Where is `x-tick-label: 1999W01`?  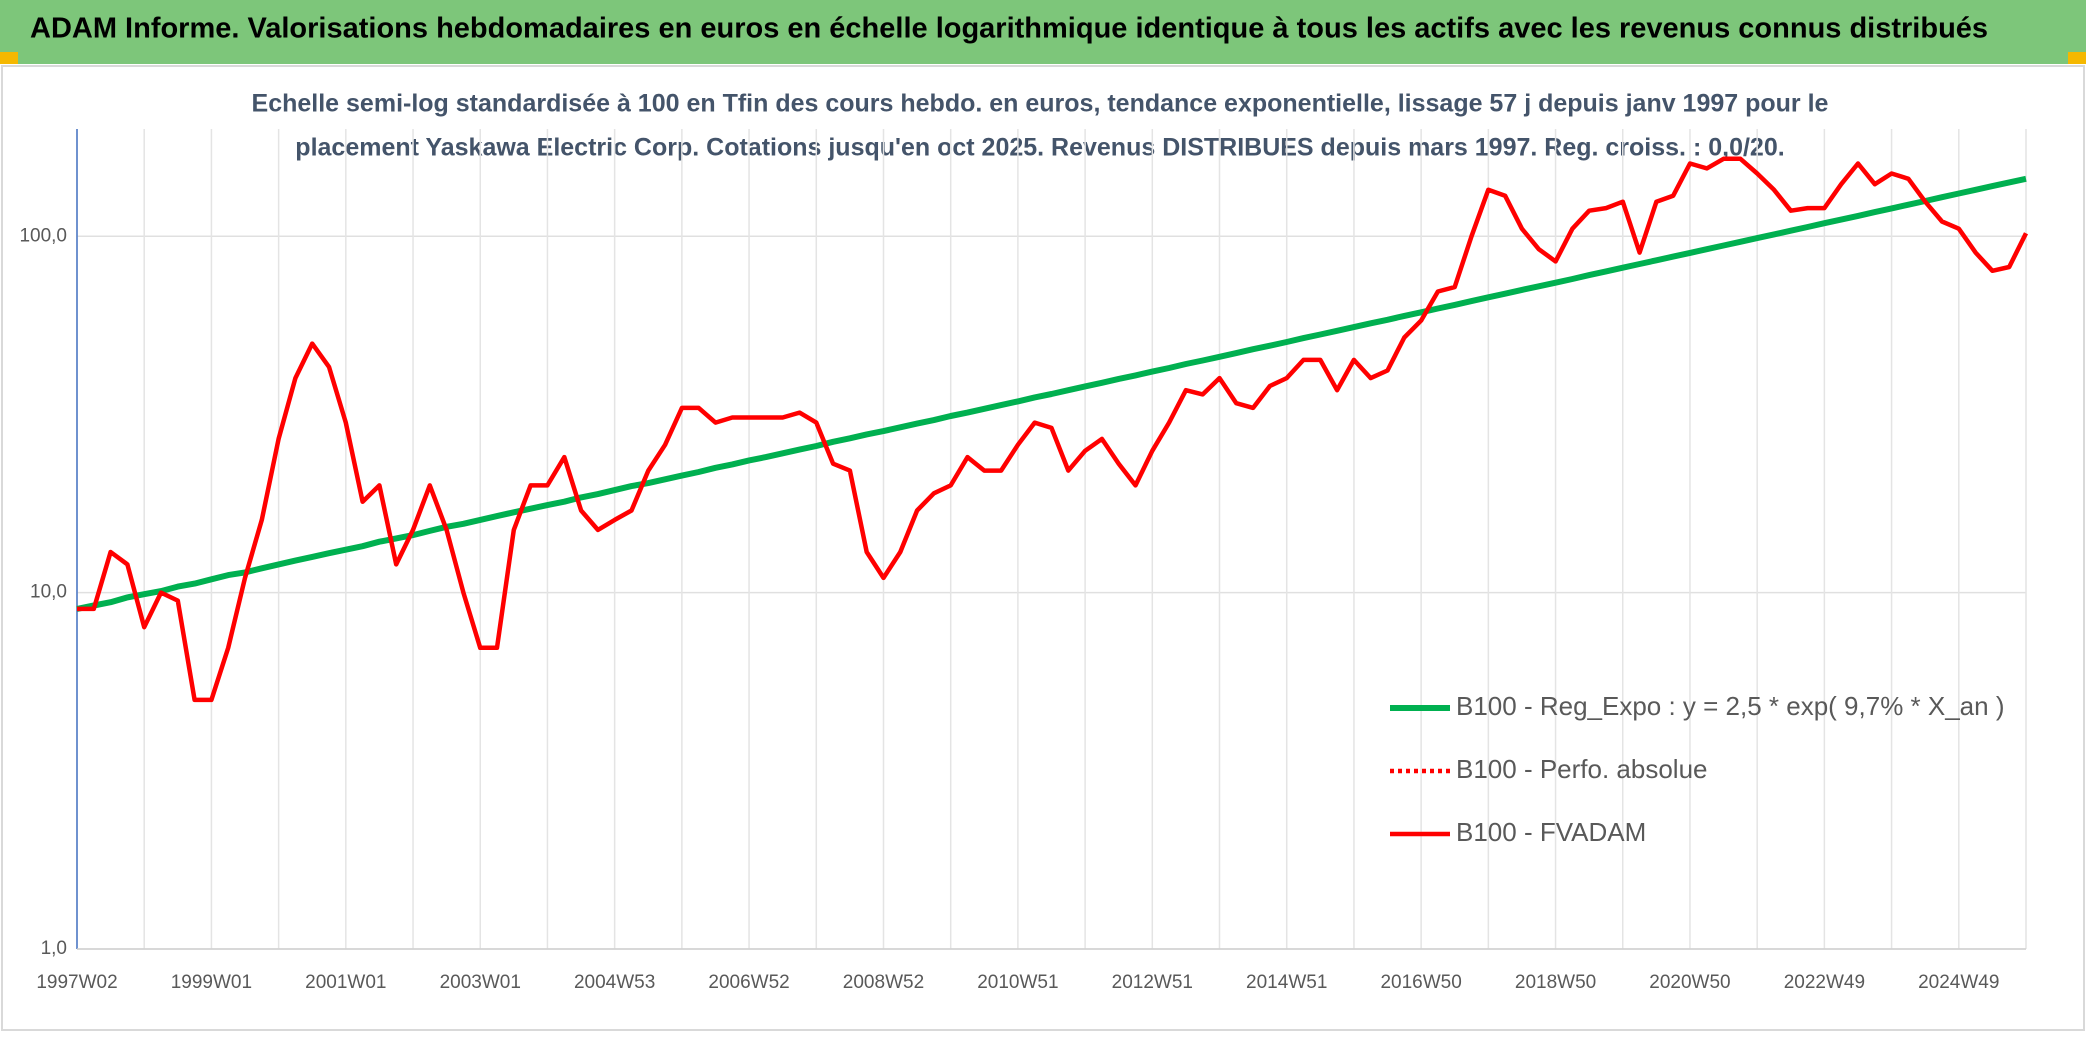 x-tick-label: 1999W01 is located at coordinates (211, 982).